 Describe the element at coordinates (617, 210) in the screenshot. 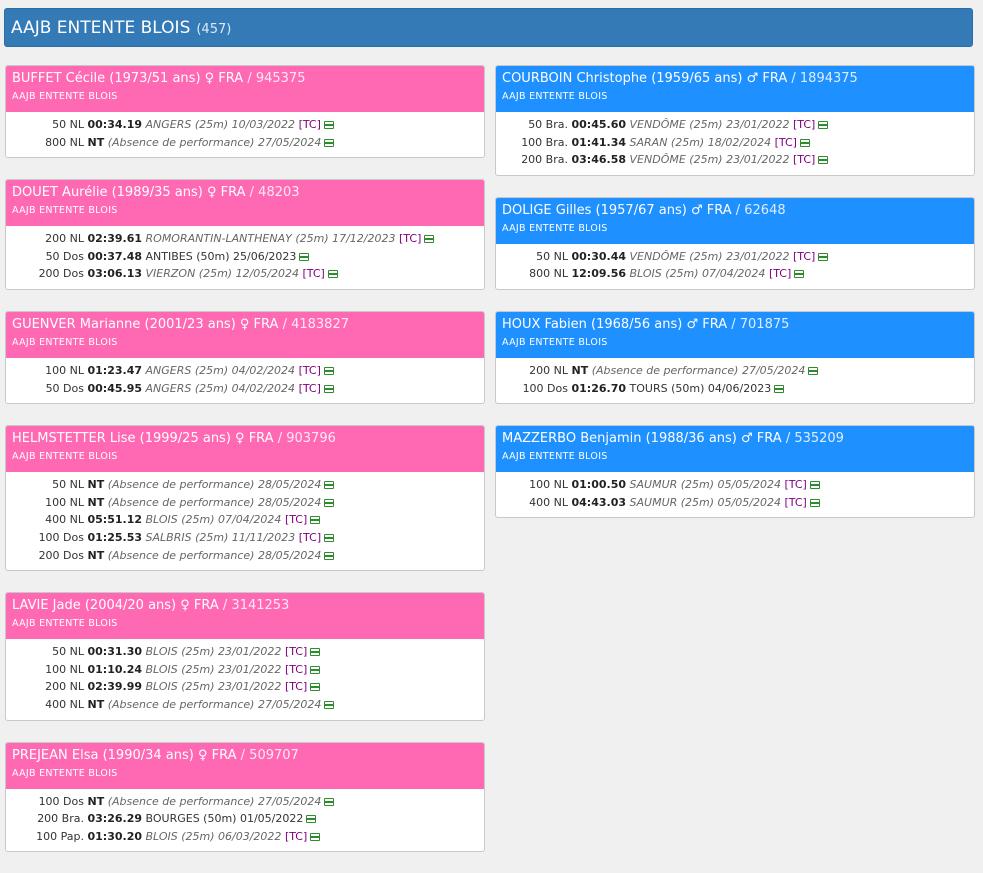

I see `swimmer-name: DOLIGE Gilles (1957/67 ans) ♂ FRA` at that location.